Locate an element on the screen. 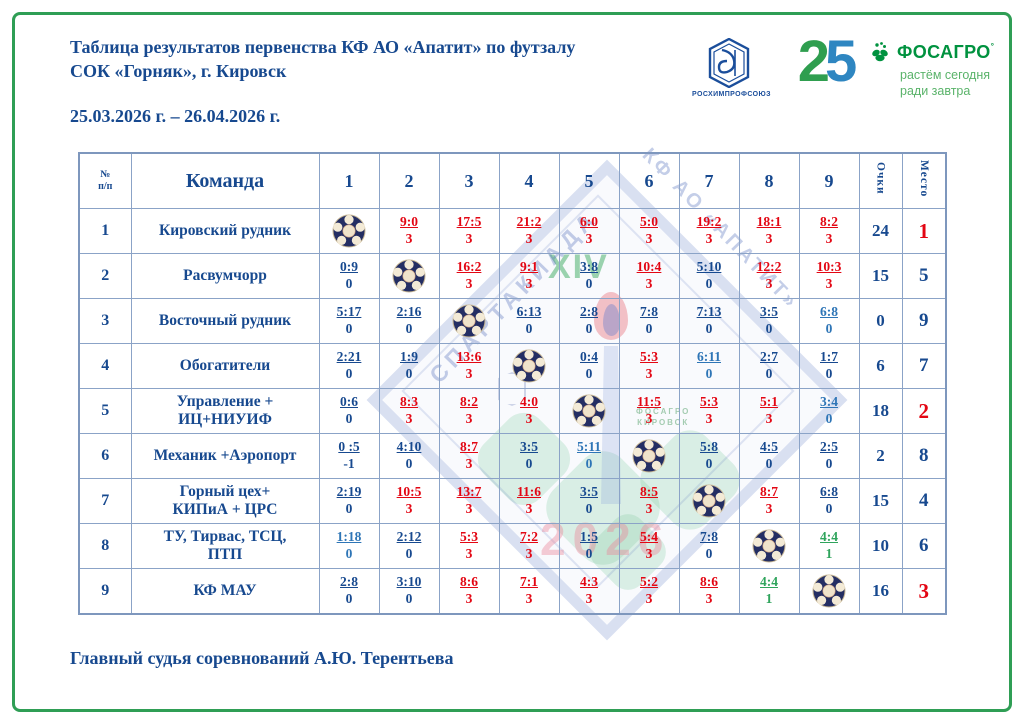 The image size is (1024, 724). tournament-dates: 25.03.2026 г. – 26.04.2026 г. is located at coordinates (175, 116).